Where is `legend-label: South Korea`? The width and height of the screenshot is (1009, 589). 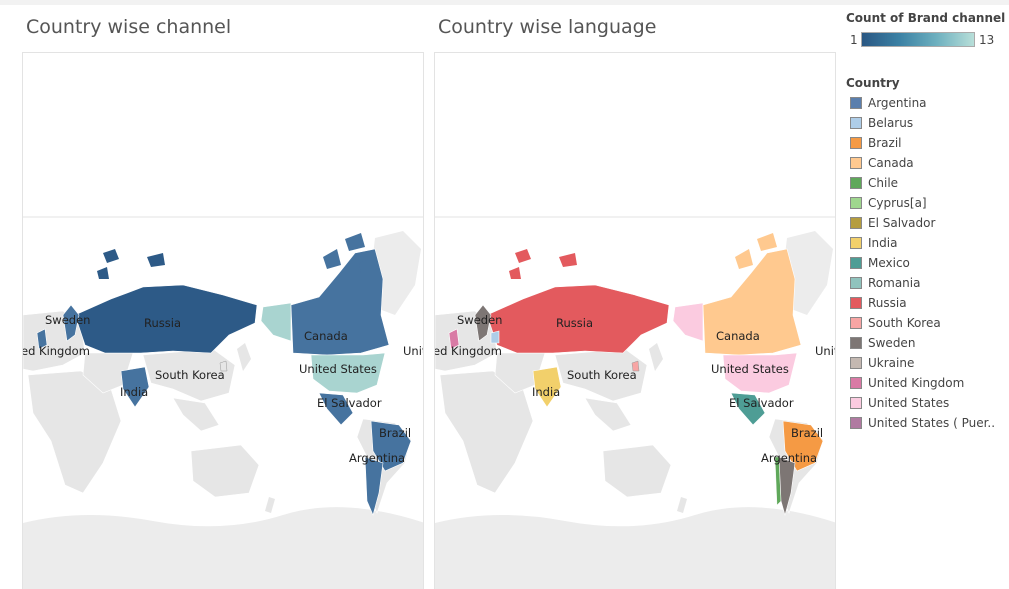
legend-label: South Korea is located at coordinates (904, 323).